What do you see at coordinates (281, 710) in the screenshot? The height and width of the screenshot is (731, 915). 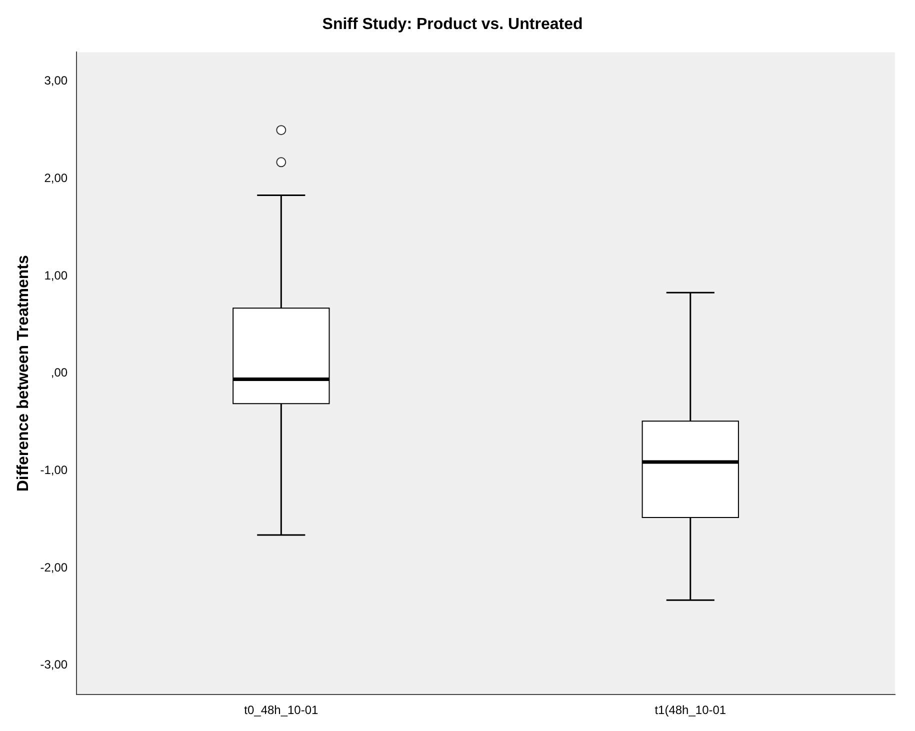 I see `x-tick-label: t0_48h_10-01` at bounding box center [281, 710].